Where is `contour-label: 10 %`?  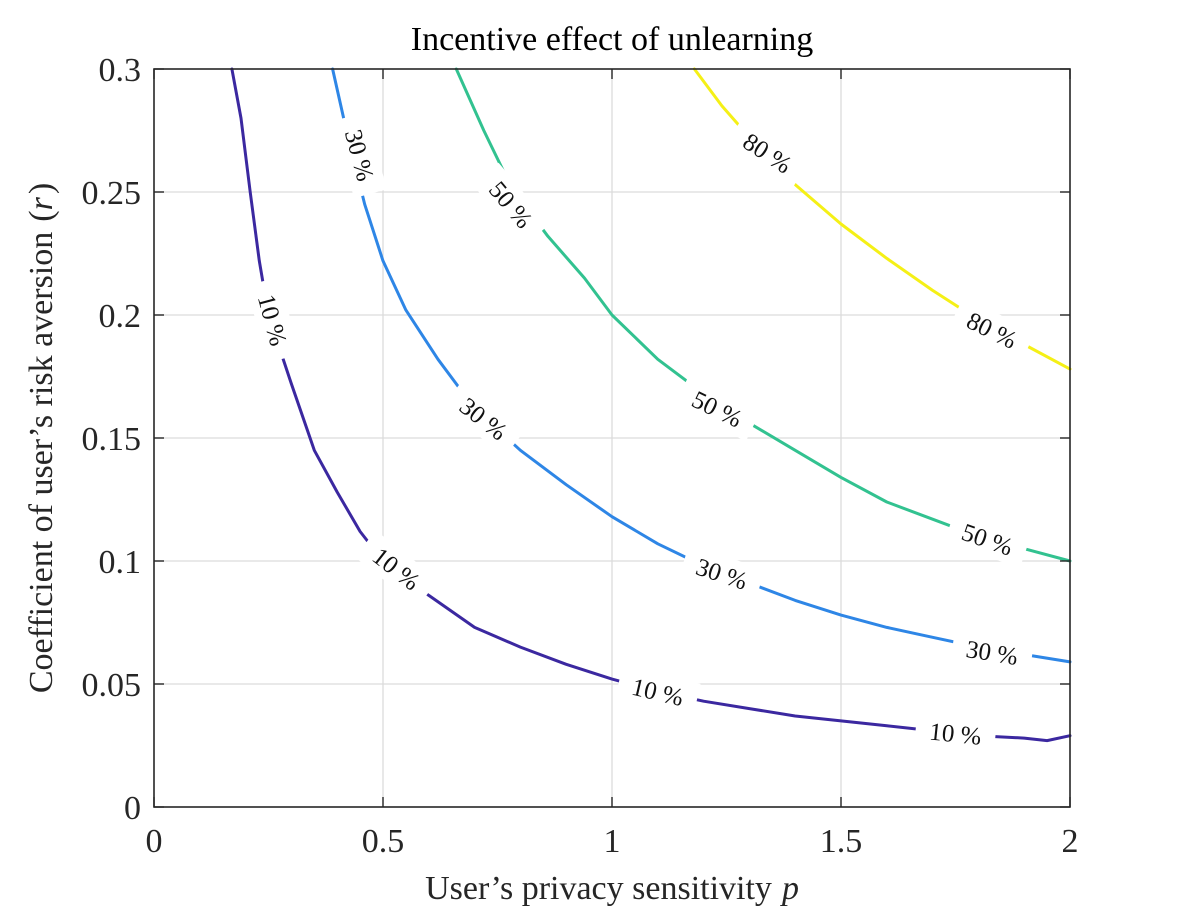
contour-label: 10 % is located at coordinates (955, 735).